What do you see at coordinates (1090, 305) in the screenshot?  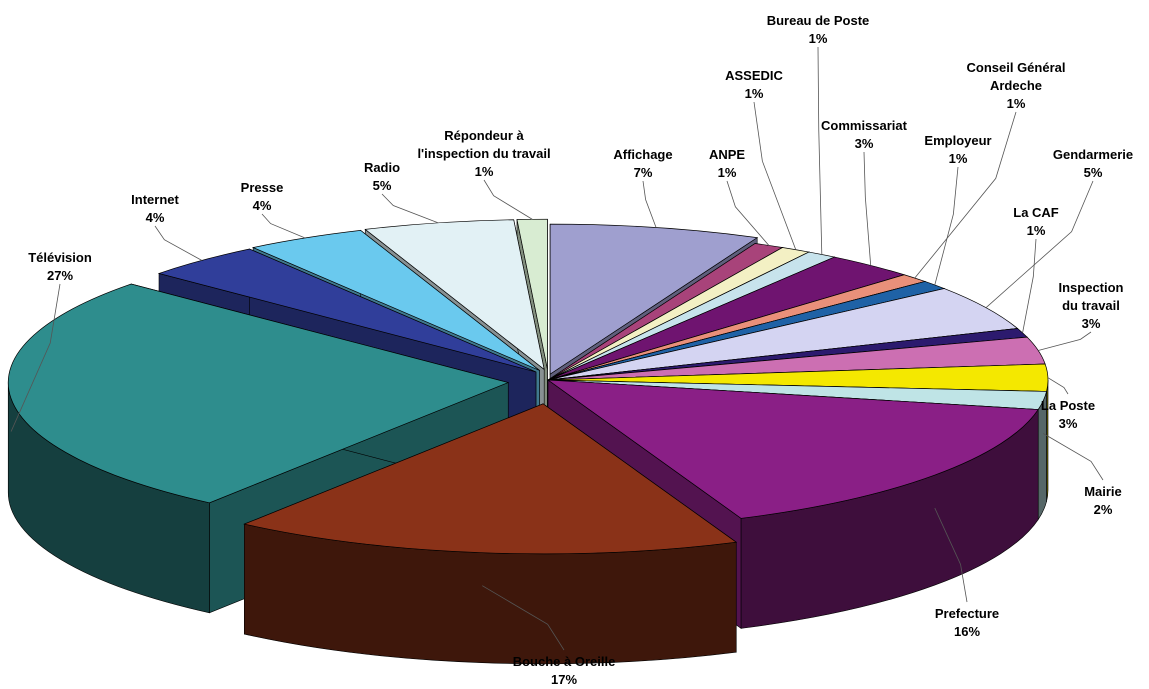 I see `slice-label: Inspection du travail 3%` at bounding box center [1090, 305].